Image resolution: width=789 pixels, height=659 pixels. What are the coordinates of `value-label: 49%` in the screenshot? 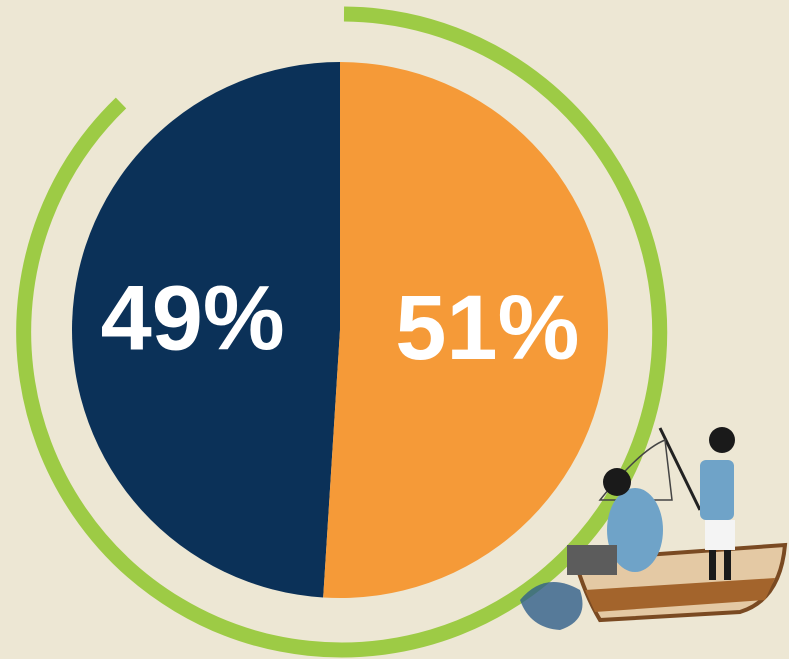 It's located at (193, 319).